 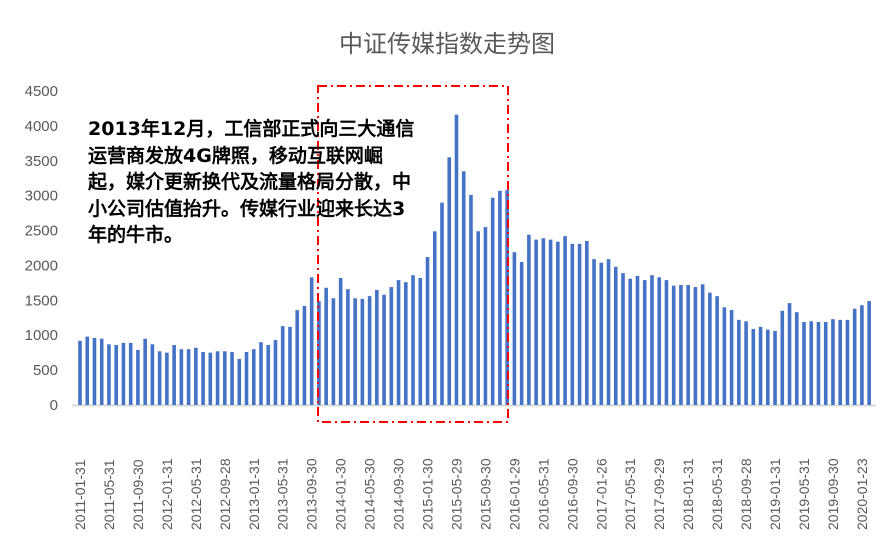 What do you see at coordinates (41, 231) in the screenshot?
I see `y-tick-label: 2500` at bounding box center [41, 231].